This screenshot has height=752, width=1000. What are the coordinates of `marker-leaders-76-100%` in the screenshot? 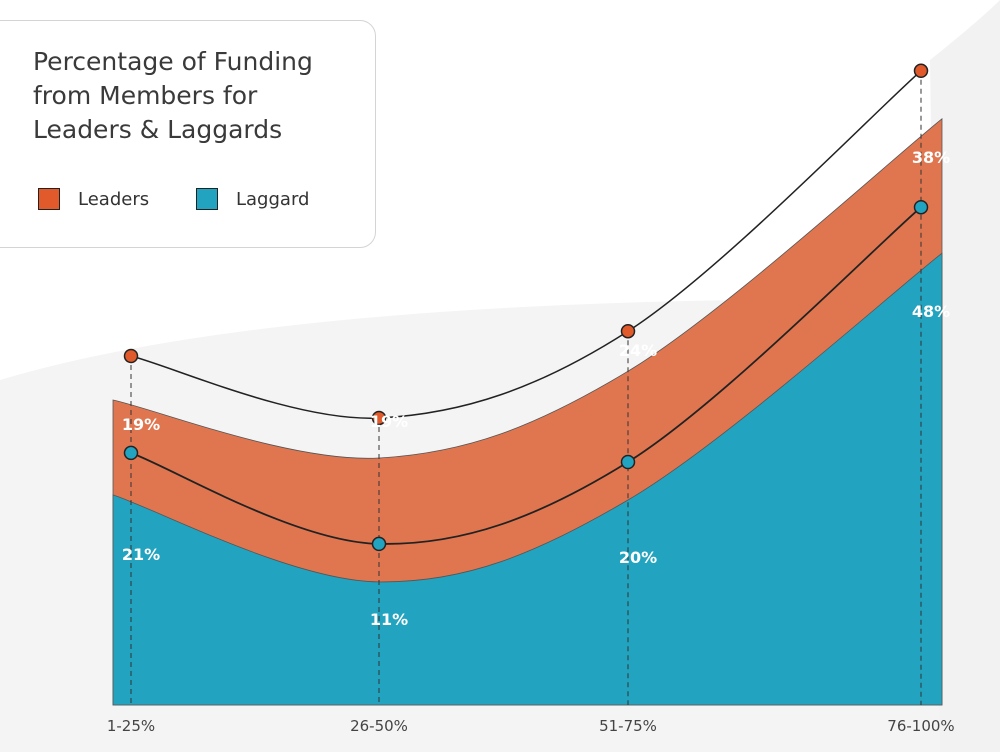 It's located at (921, 71).